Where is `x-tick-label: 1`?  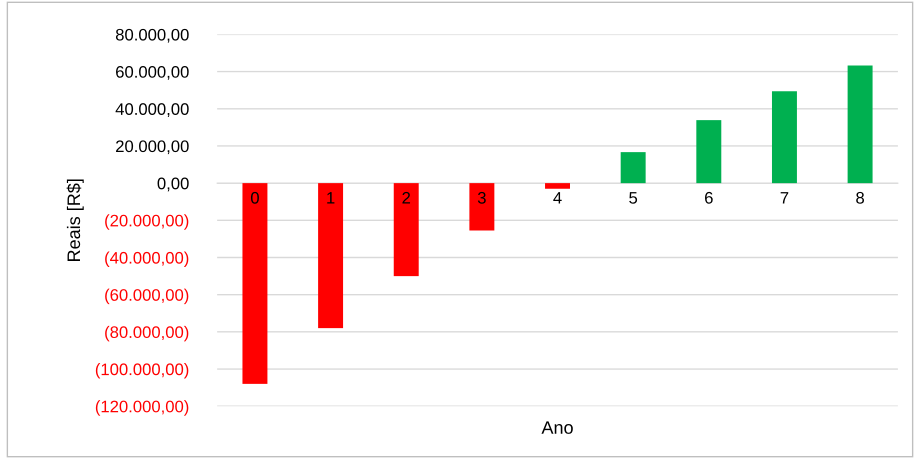
x-tick-label: 1 is located at coordinates (330, 198).